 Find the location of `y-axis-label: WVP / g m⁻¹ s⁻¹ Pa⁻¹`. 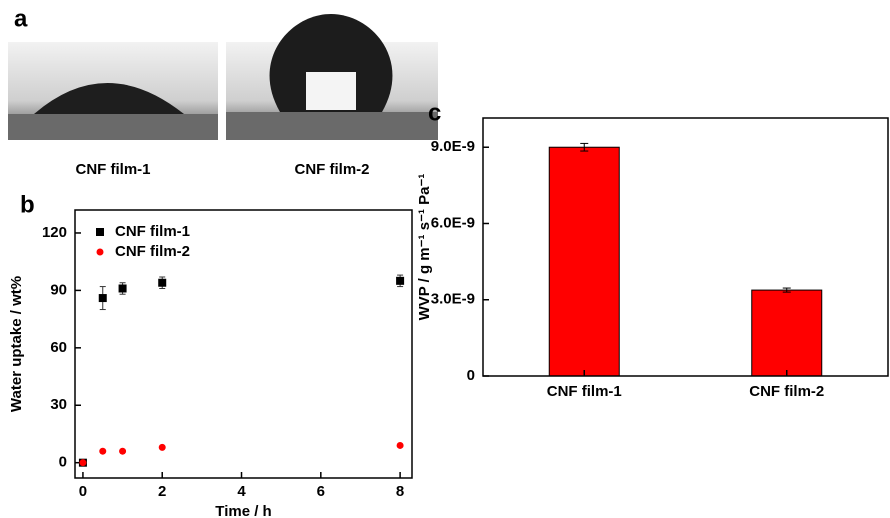

y-axis-label: WVP / g m⁻¹ s⁻¹ Pa⁻¹ is located at coordinates (424, 247).